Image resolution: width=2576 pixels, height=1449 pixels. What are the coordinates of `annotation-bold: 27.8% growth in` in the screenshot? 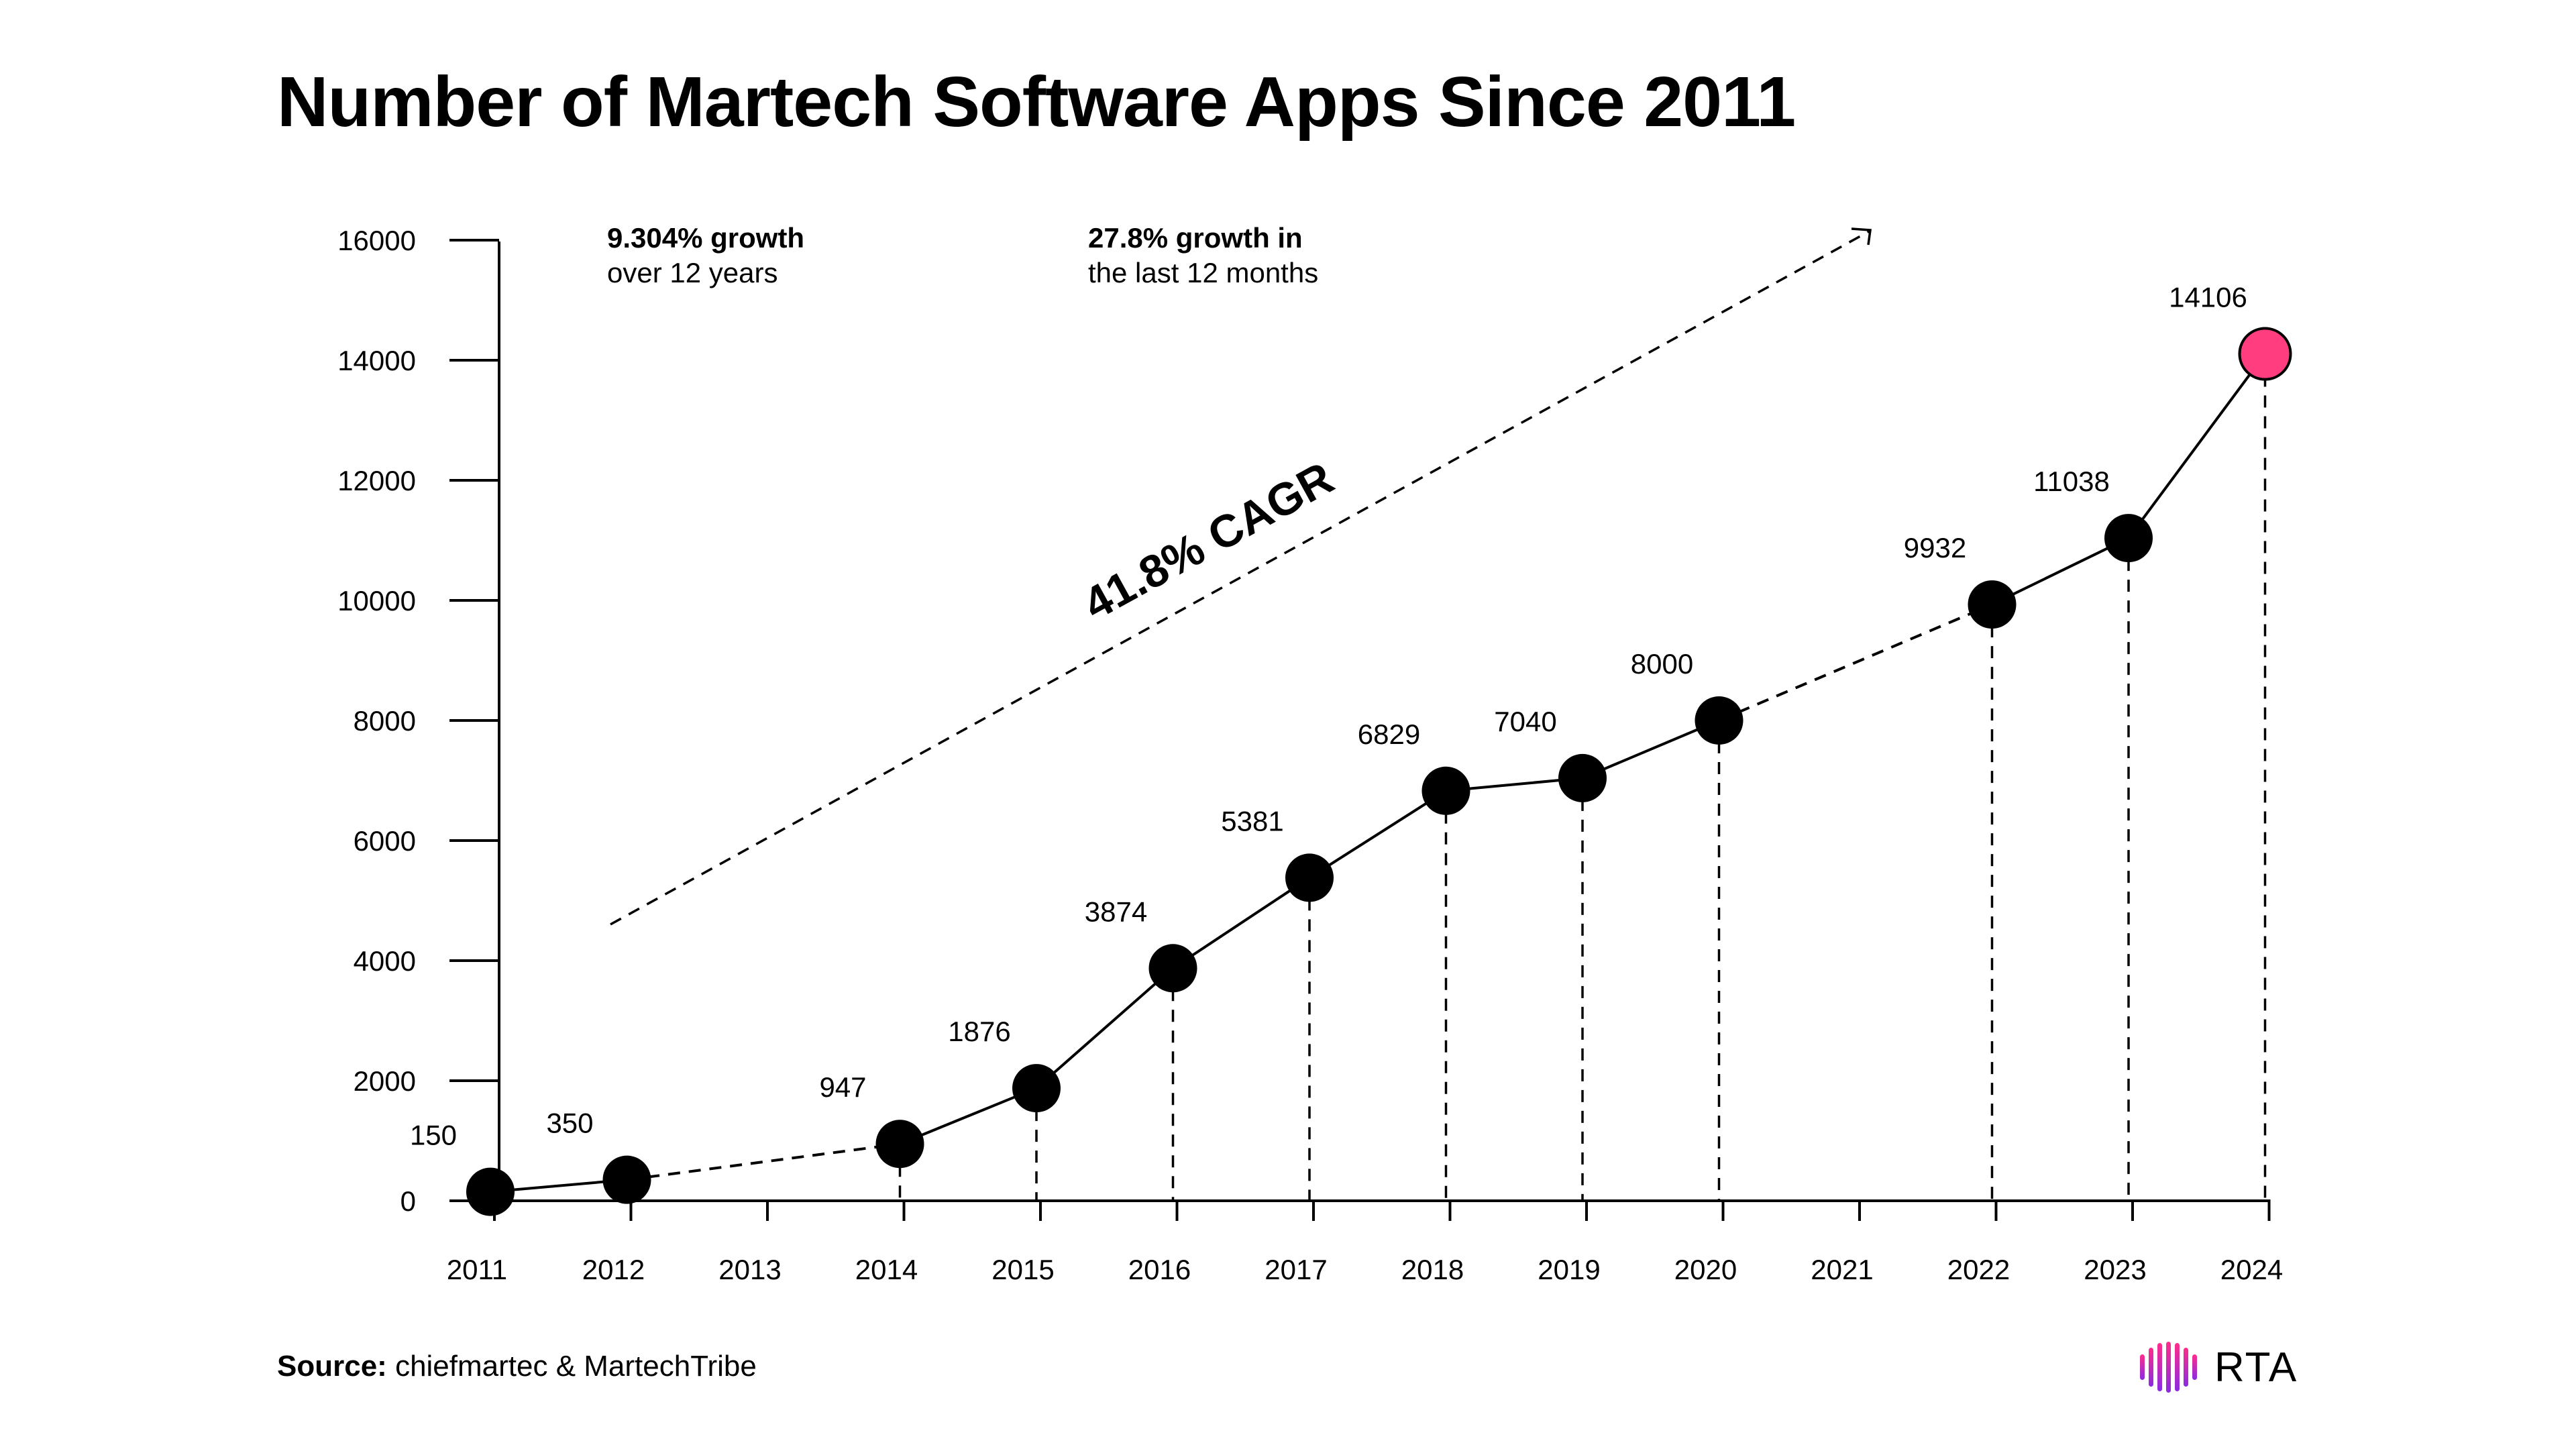 It's located at (1195, 238).